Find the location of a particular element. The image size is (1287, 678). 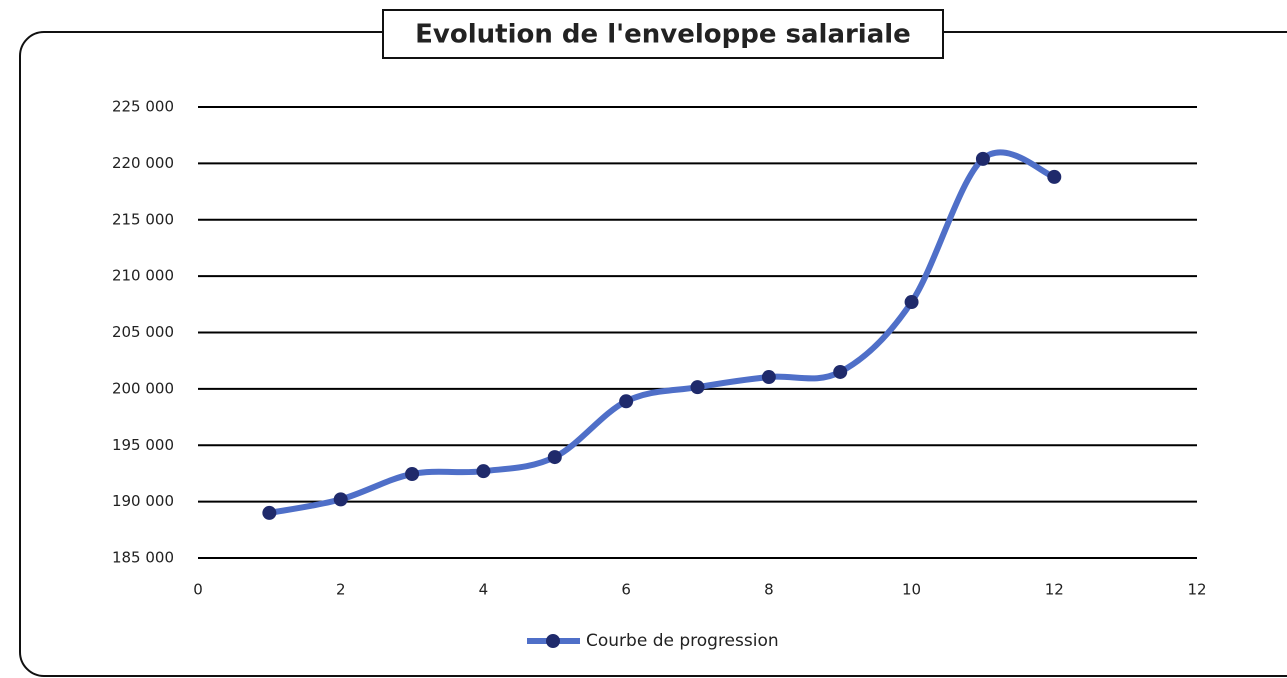

y-tick-label: 215 000 is located at coordinates (143, 219).